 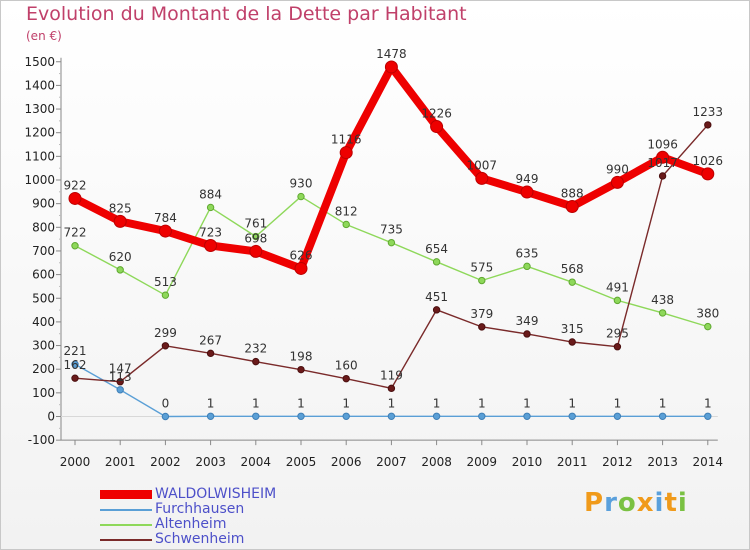 What do you see at coordinates (120, 208) in the screenshot?
I see `data-label: 825` at bounding box center [120, 208].